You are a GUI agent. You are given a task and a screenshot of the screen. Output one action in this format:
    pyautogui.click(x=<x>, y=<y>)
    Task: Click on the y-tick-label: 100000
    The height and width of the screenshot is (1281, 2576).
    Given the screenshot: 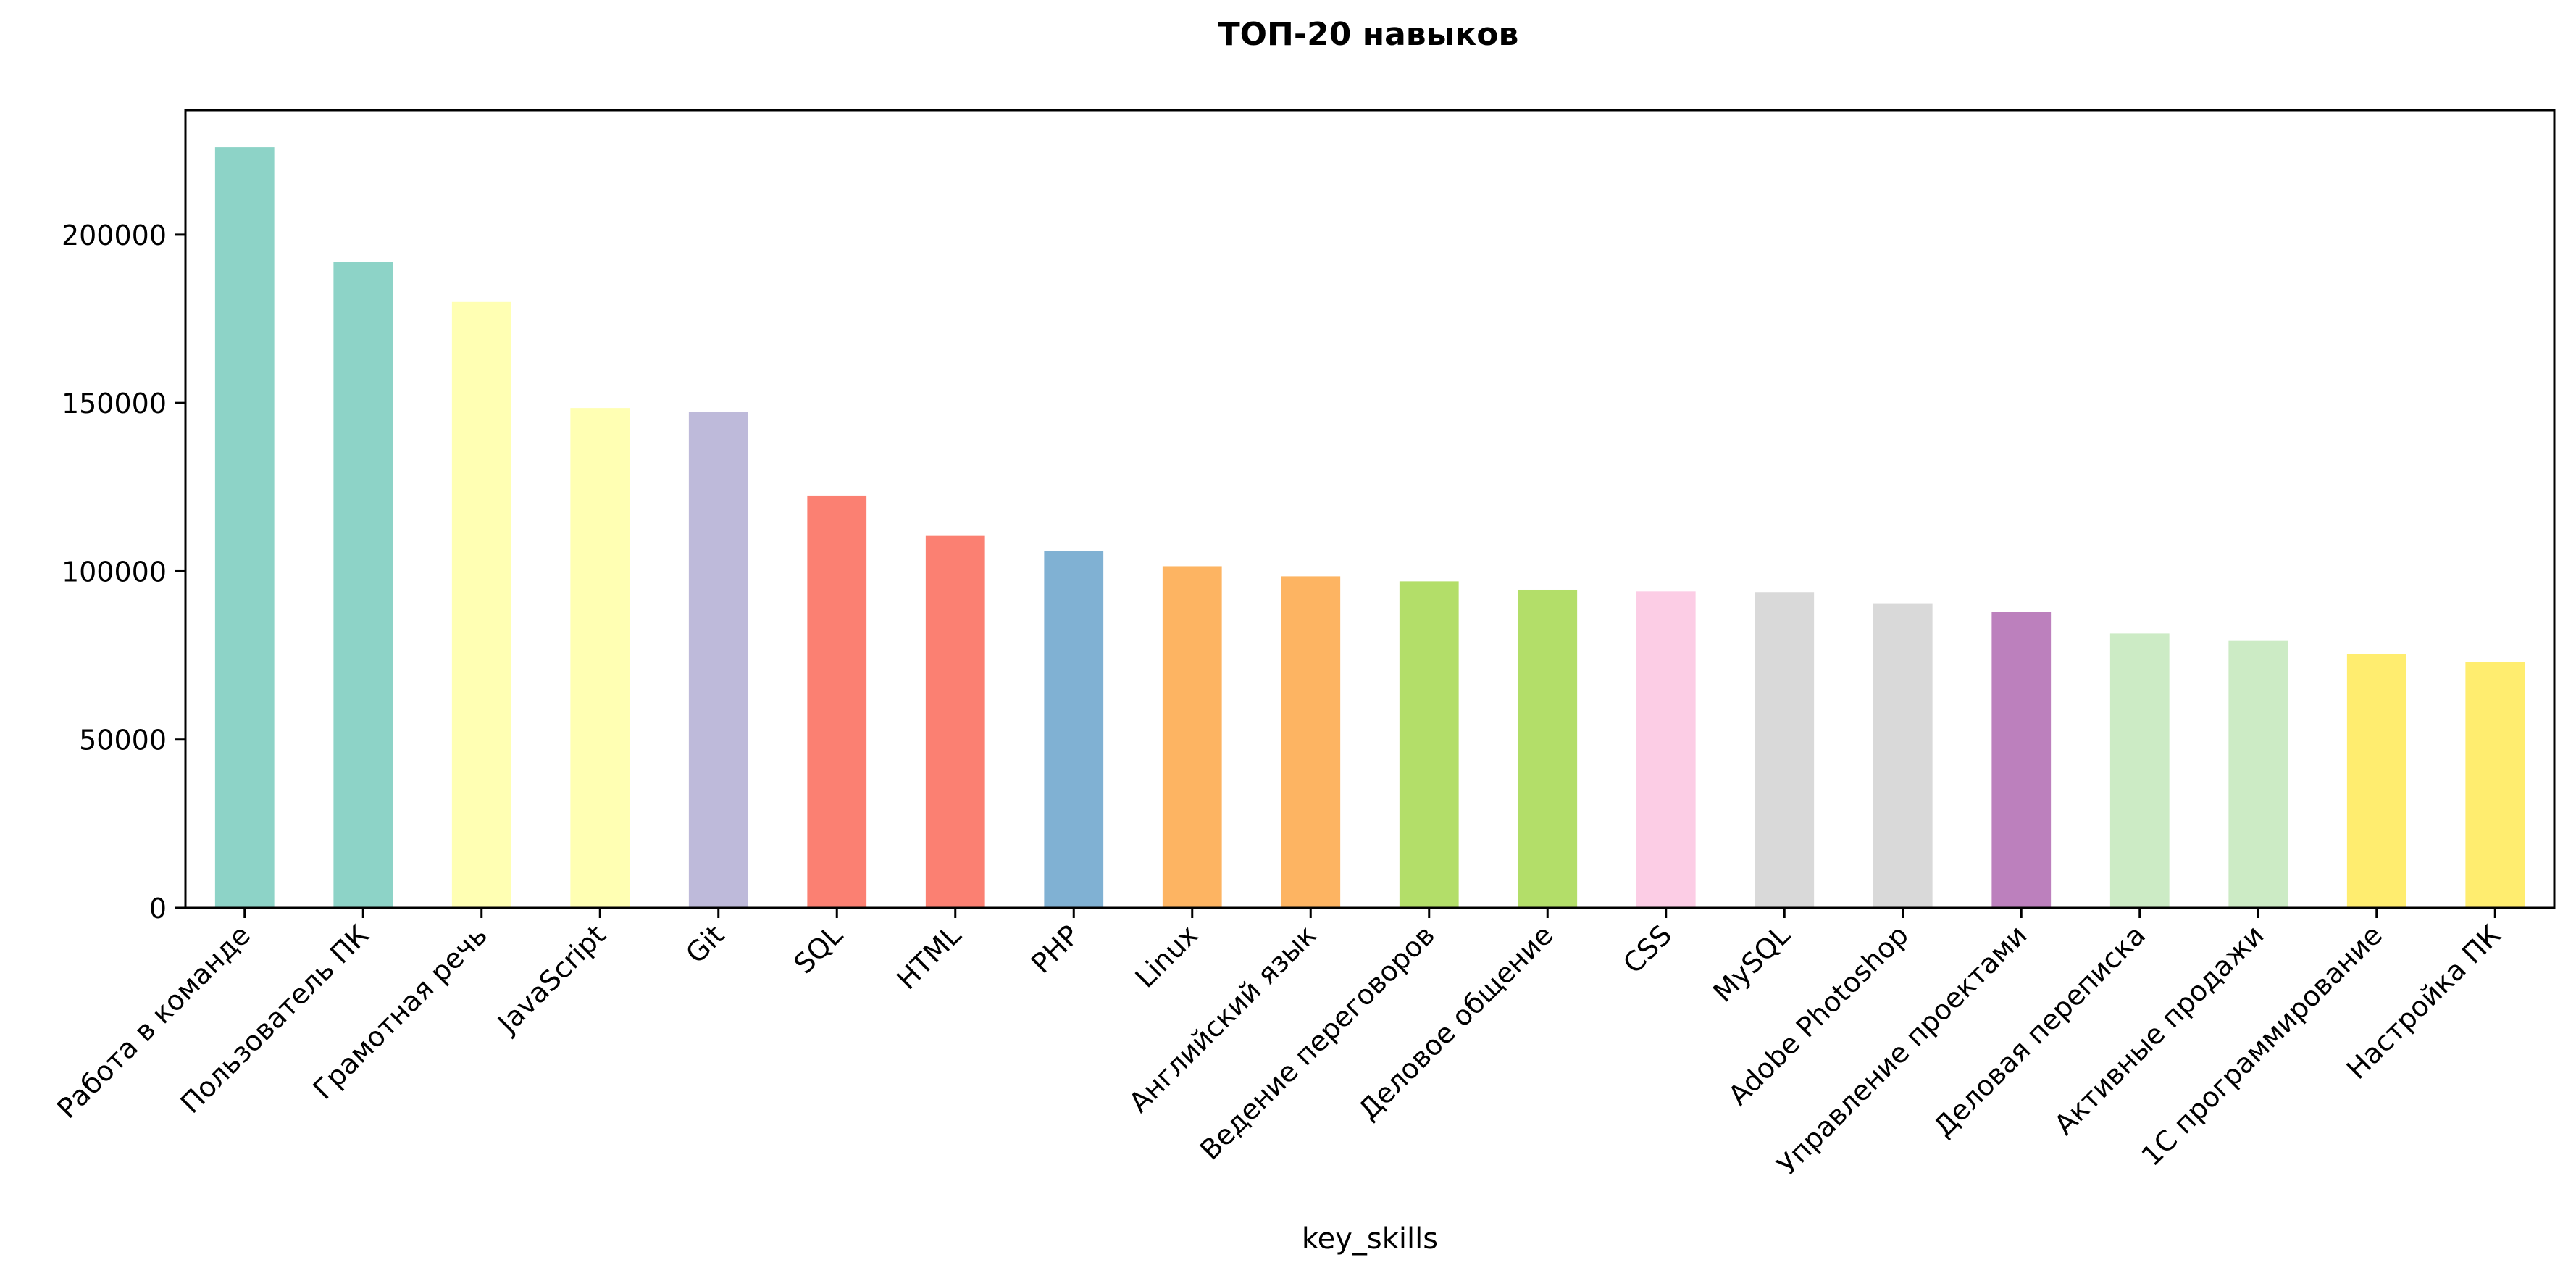 What is the action you would take?
    pyautogui.click(x=115, y=572)
    